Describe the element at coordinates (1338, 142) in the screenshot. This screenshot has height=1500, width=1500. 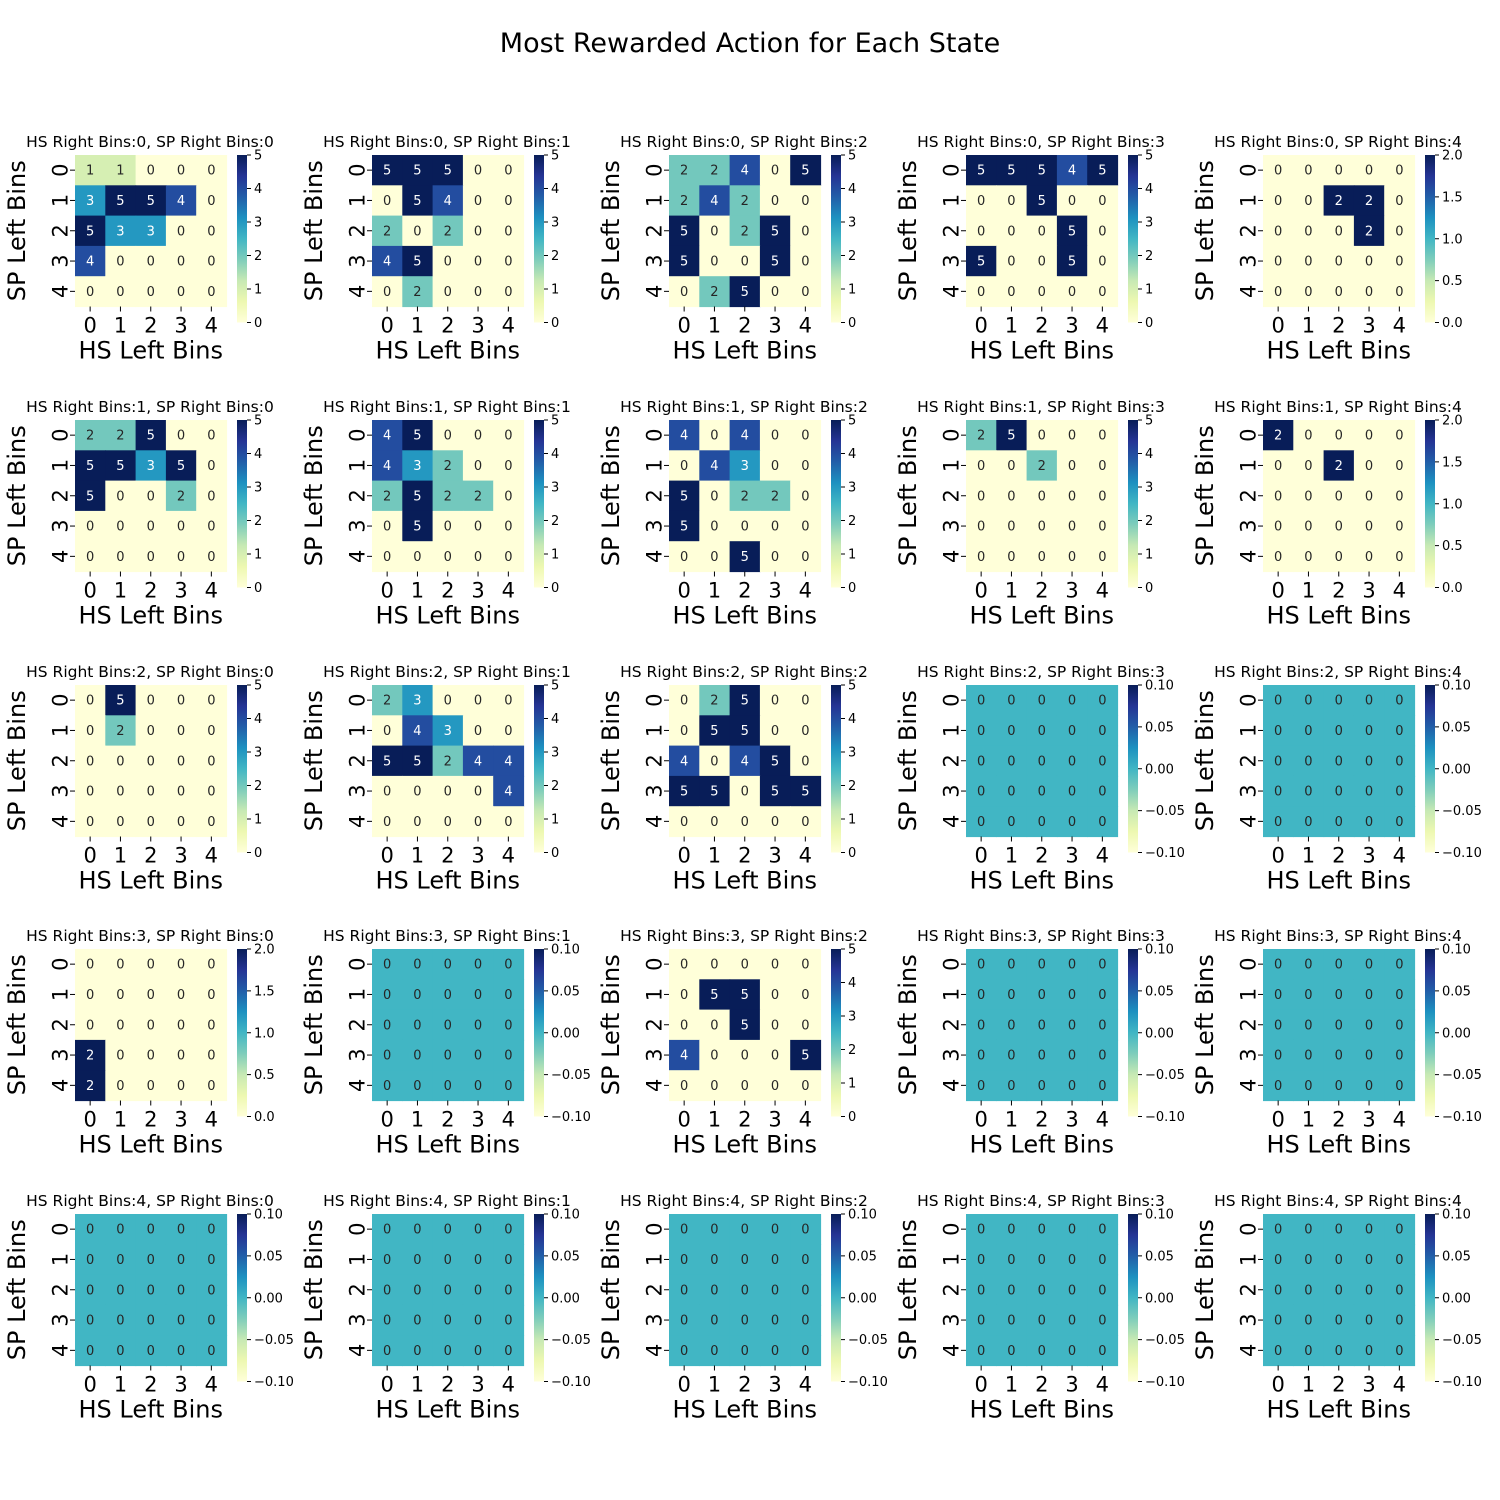
I see `panel-title: HS Right Bins:0, SP Right Bins:4` at that location.